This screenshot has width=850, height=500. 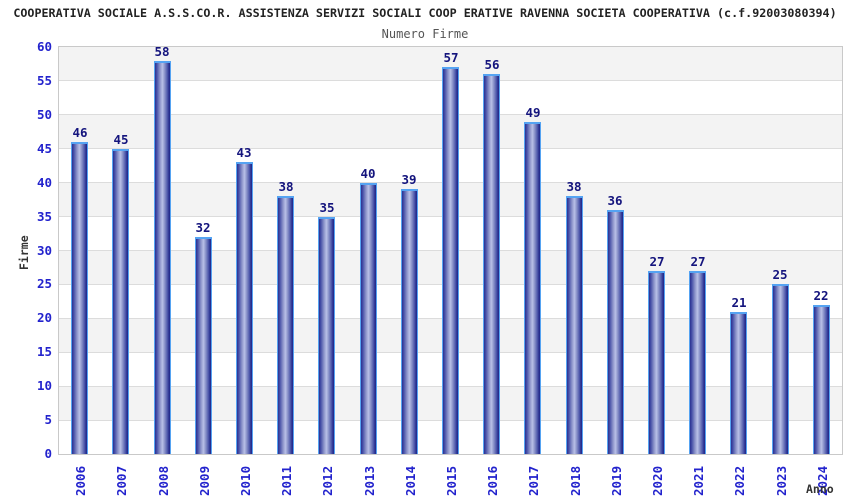 What do you see at coordinates (44, 46) in the screenshot?
I see `y-tick-label: 60` at bounding box center [44, 46].